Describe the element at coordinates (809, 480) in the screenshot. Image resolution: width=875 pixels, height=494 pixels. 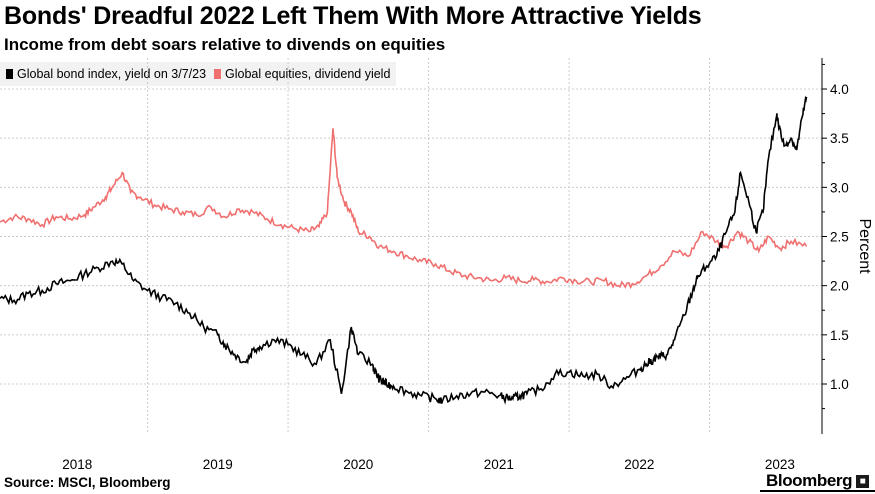
I see `bloomberg-label: Bloomberg` at that location.